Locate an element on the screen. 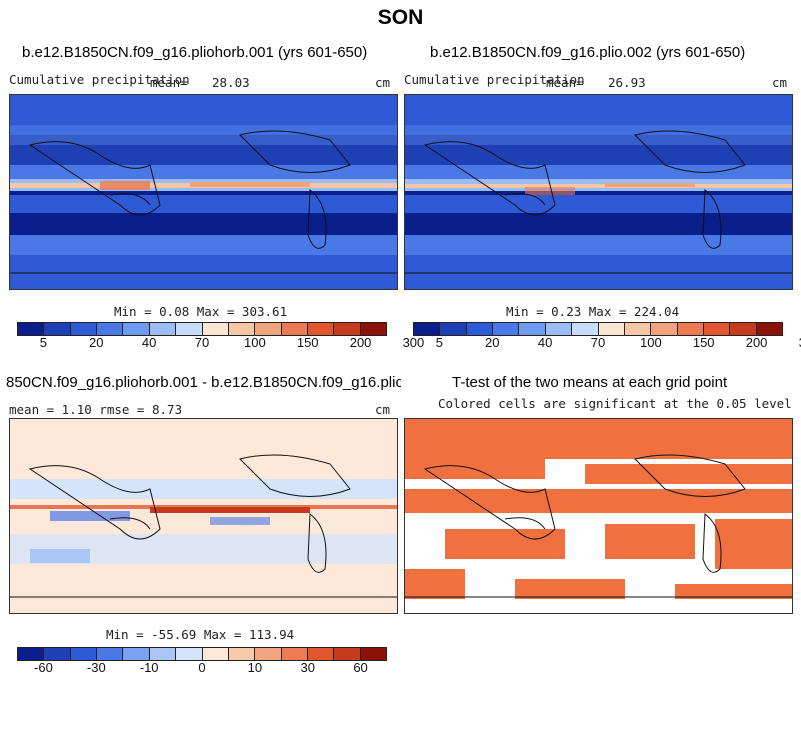 This screenshot has width=801, height=733. panel2-mean-value: 26.93 is located at coordinates (627, 82).